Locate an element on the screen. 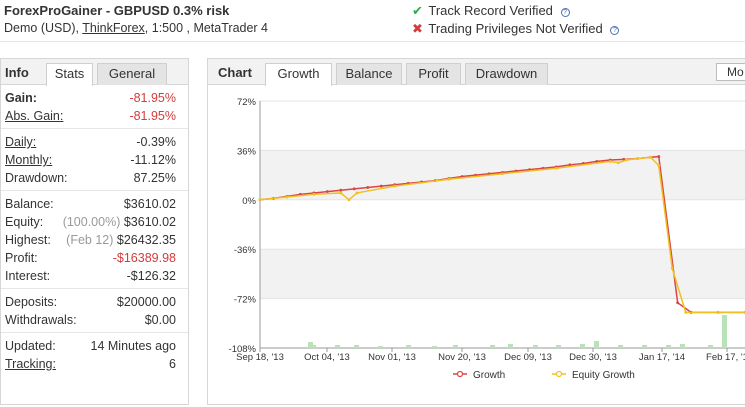 The height and width of the screenshot is (407, 745). track-record-status: ✔ Track Record Verified ? is located at coordinates (491, 11).